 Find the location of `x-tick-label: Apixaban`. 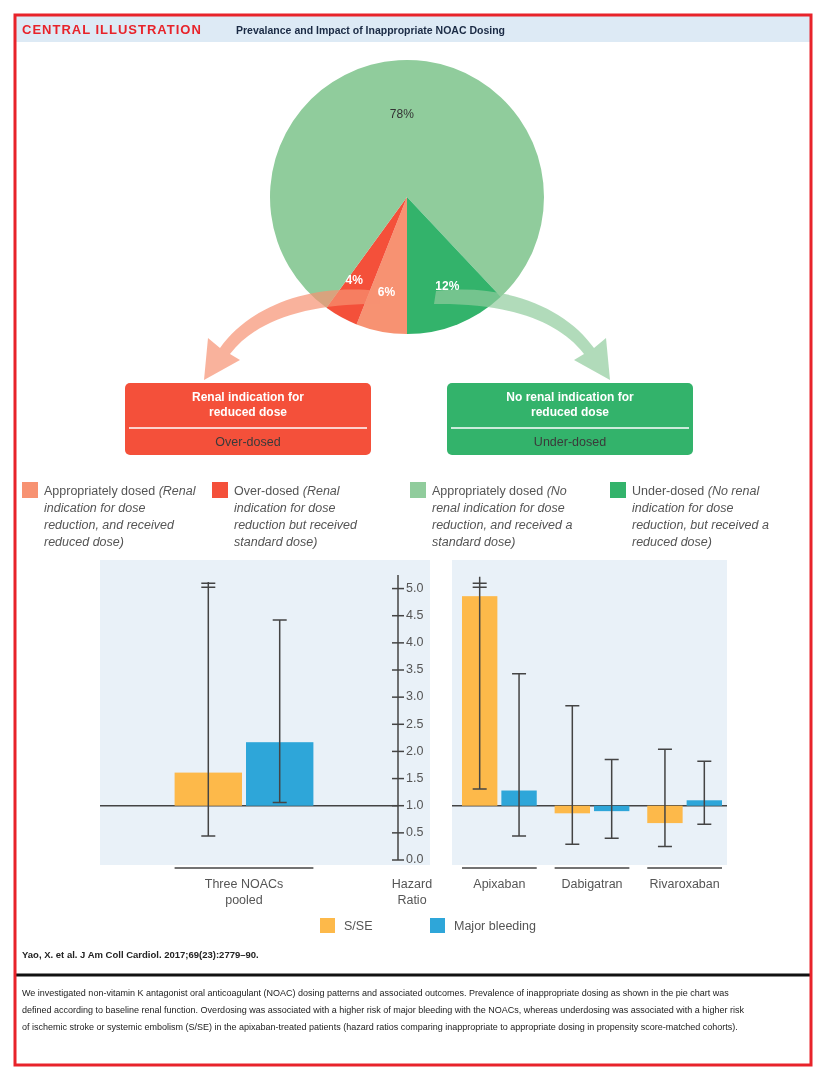

x-tick-label: Apixaban is located at coordinates (499, 884).